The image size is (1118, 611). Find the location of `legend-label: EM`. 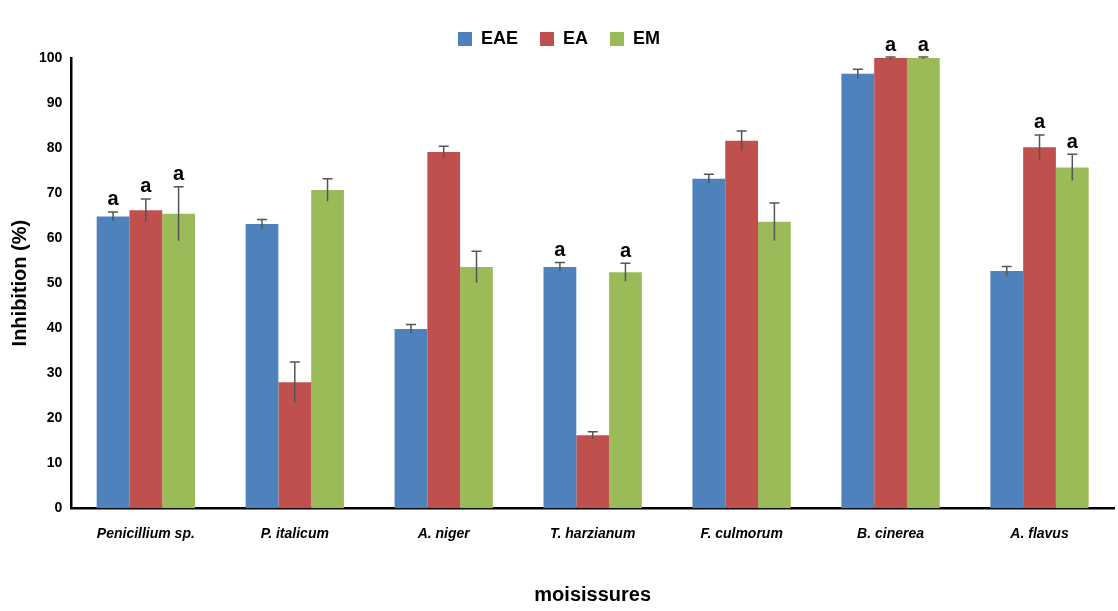

legend-label: EM is located at coordinates (647, 37).